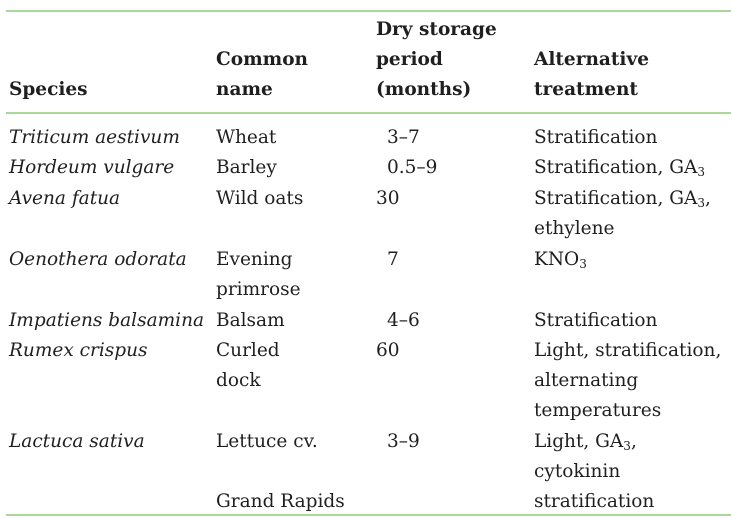 This screenshot has width=733, height=519. Describe the element at coordinates (238, 380) in the screenshot. I see `row-6-common-line2: dock` at that location.